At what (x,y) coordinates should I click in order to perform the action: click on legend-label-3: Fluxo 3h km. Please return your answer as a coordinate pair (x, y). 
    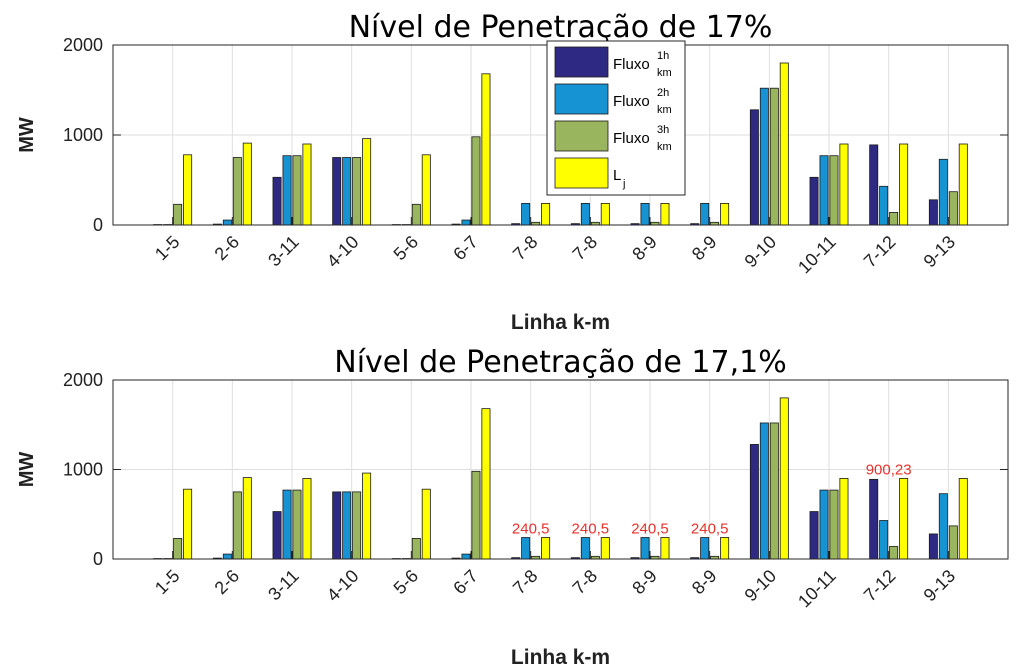
    Looking at the image, I should click on (642, 138).